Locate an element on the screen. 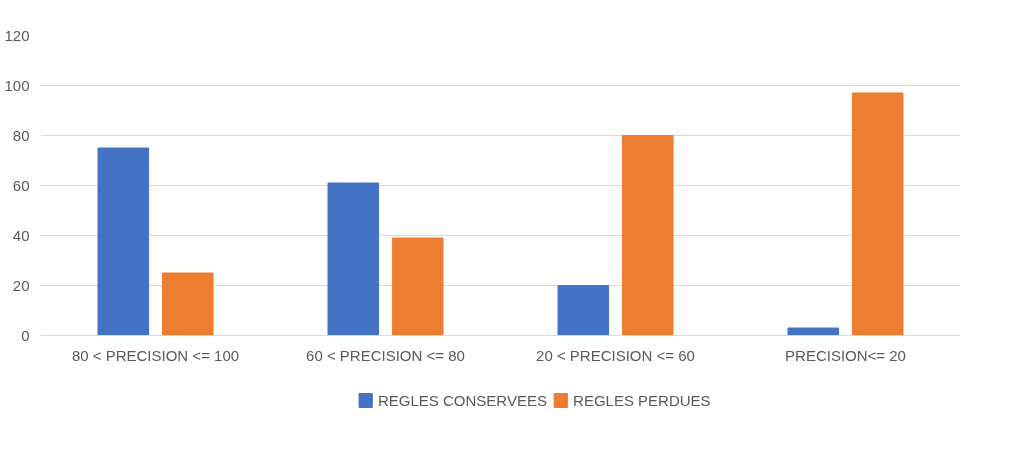 Image resolution: width=1020 pixels, height=463 pixels. y-tick-label: 100 is located at coordinates (17, 85).